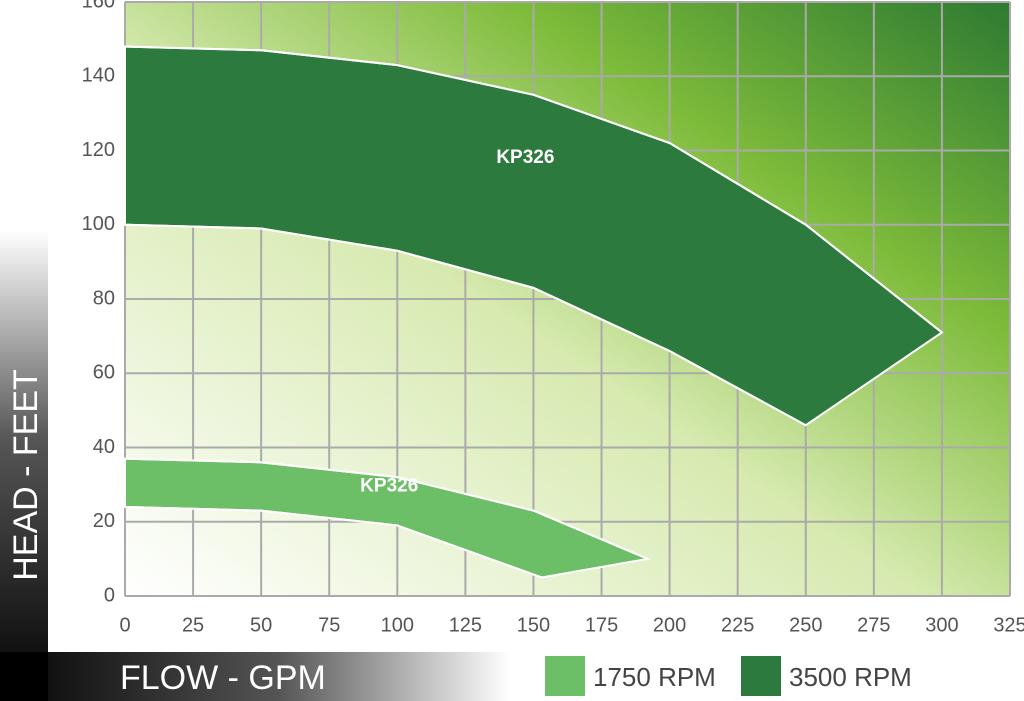 This screenshot has width=1024, height=701. What do you see at coordinates (941, 625) in the screenshot?
I see `x-tick-label: 300` at bounding box center [941, 625].